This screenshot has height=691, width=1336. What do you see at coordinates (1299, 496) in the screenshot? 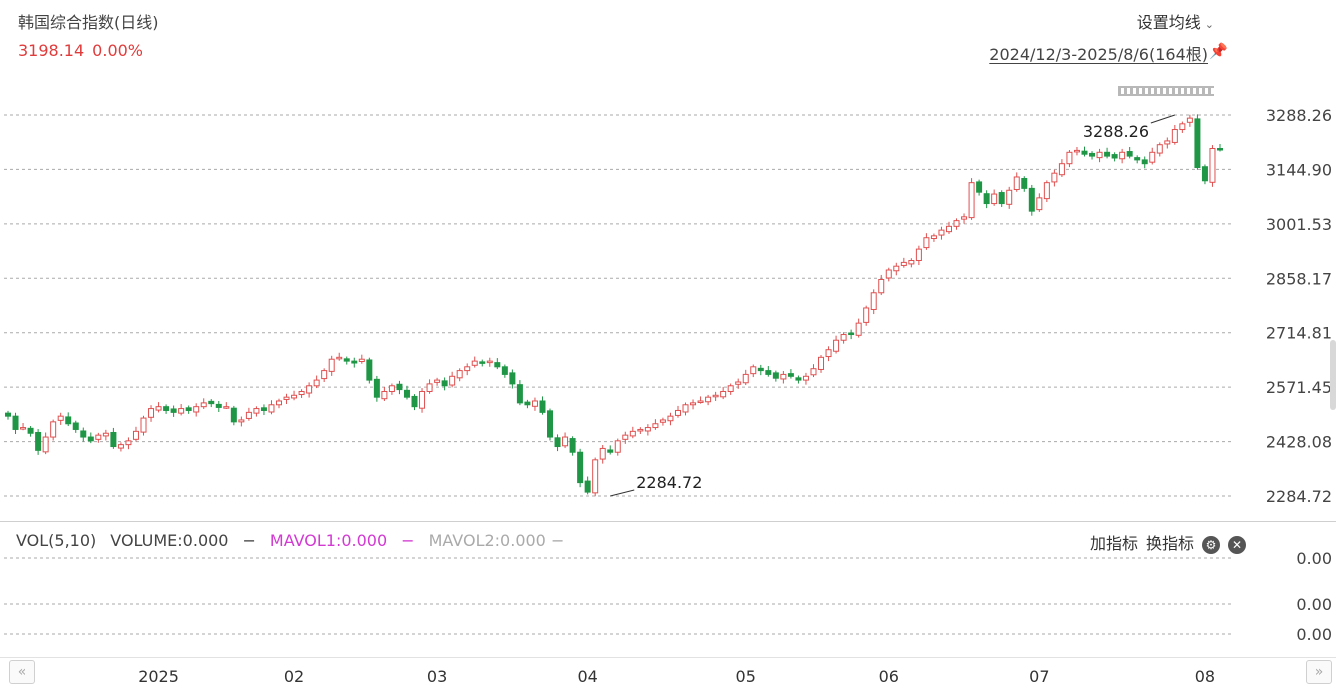
I see `y-tick-label: 2284.72` at bounding box center [1299, 496].